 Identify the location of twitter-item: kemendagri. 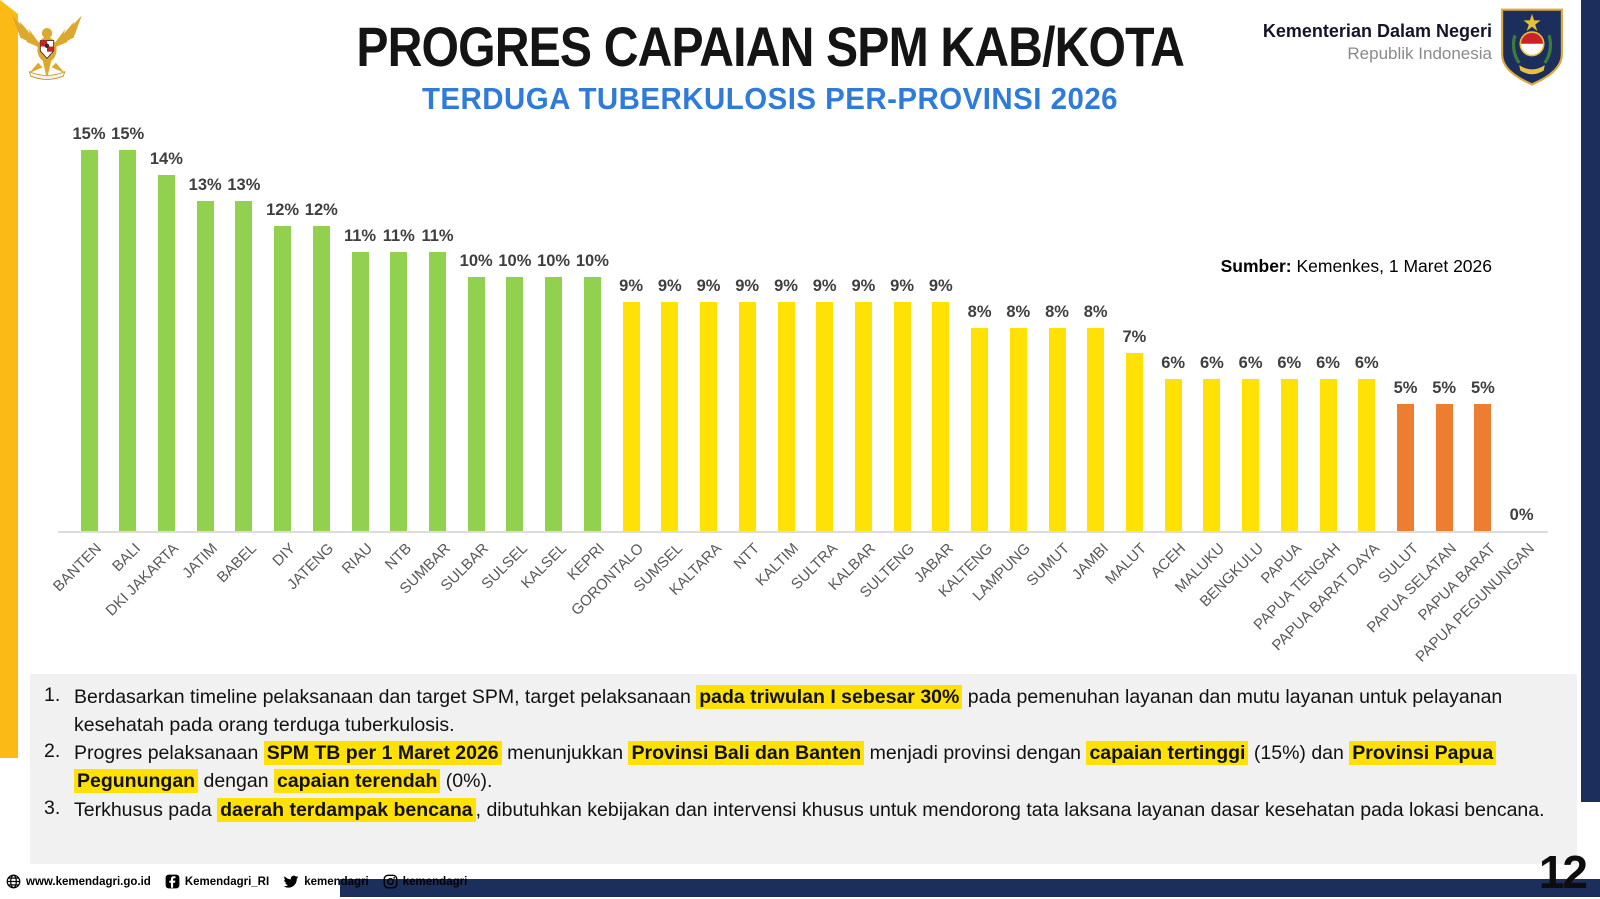
(326, 882).